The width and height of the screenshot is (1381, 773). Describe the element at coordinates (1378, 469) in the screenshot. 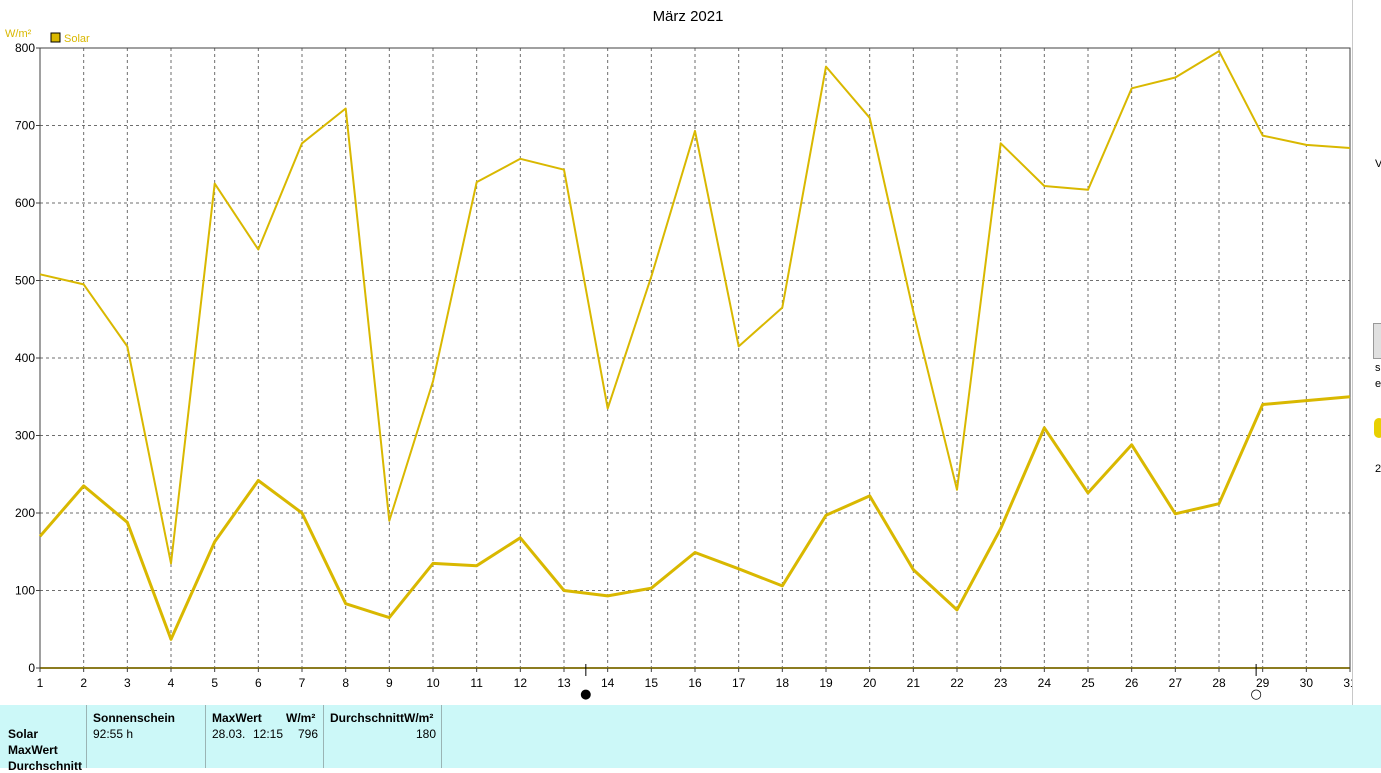

I see `strip-fragment: 2` at that location.